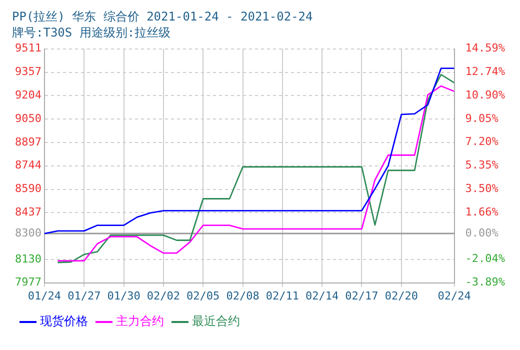 This screenshot has width=520, height=350. I want to click on y2-tick-label: -2.04%, so click(485, 259).